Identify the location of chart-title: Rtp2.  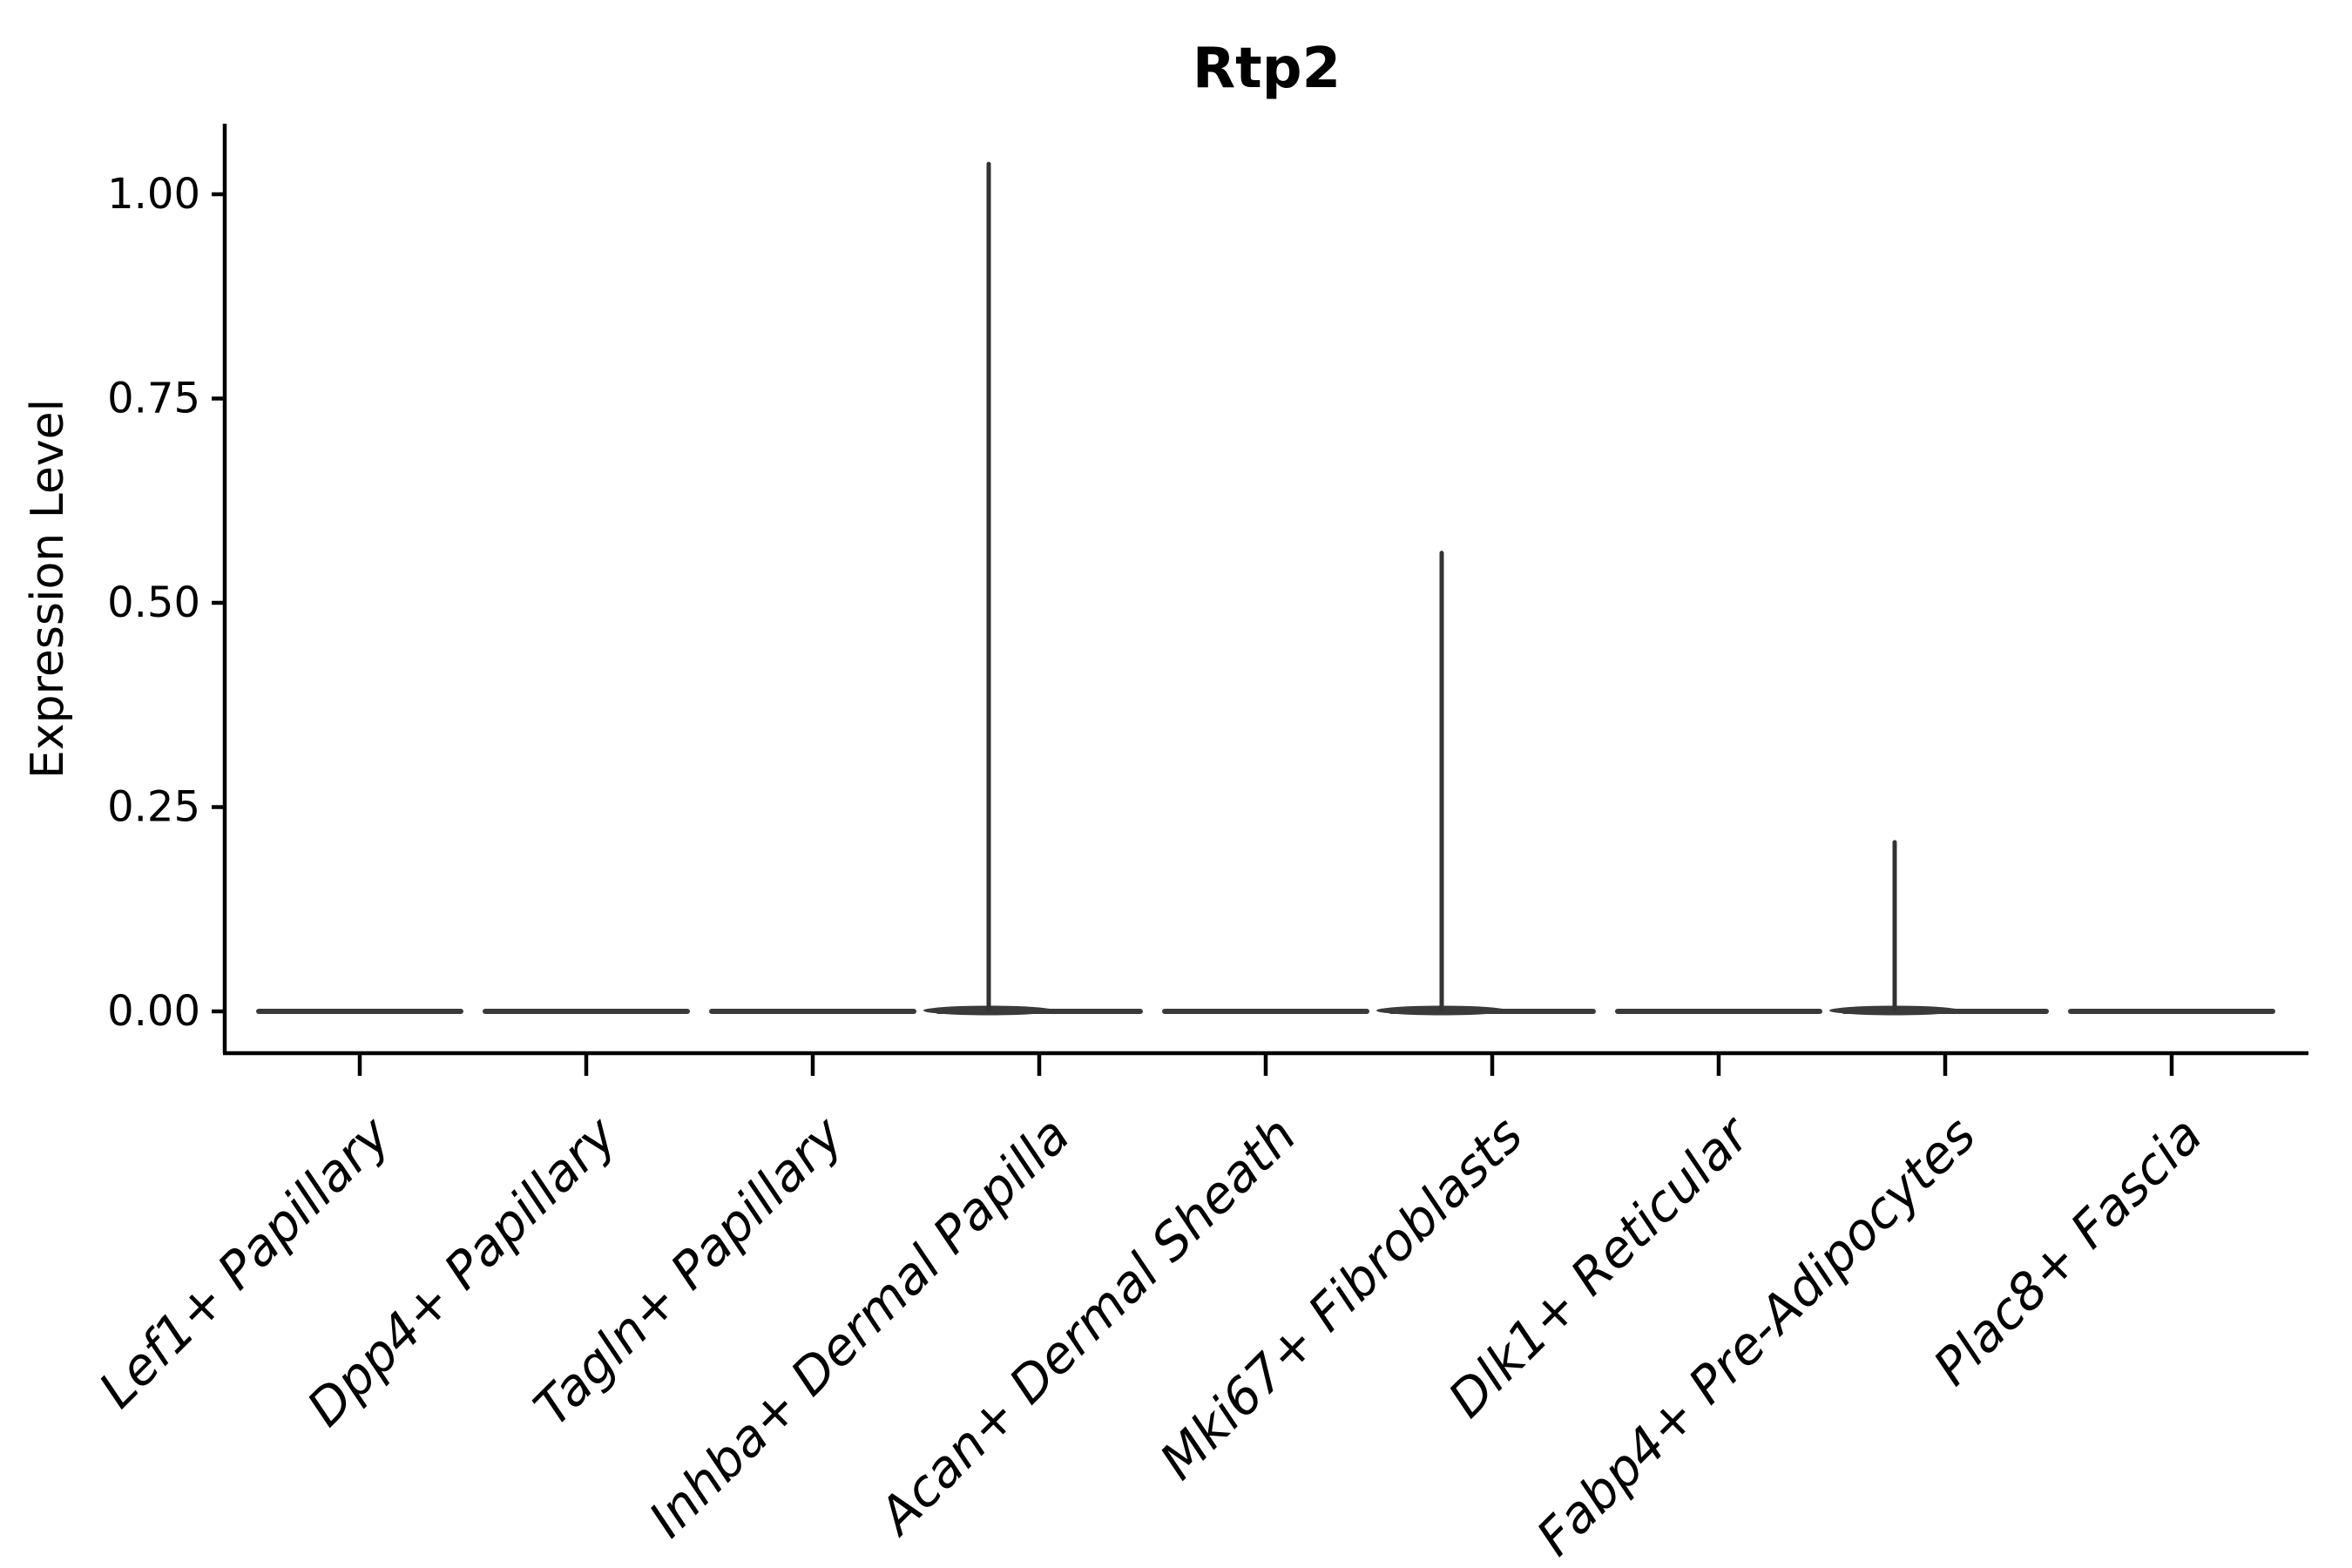
(1267, 69).